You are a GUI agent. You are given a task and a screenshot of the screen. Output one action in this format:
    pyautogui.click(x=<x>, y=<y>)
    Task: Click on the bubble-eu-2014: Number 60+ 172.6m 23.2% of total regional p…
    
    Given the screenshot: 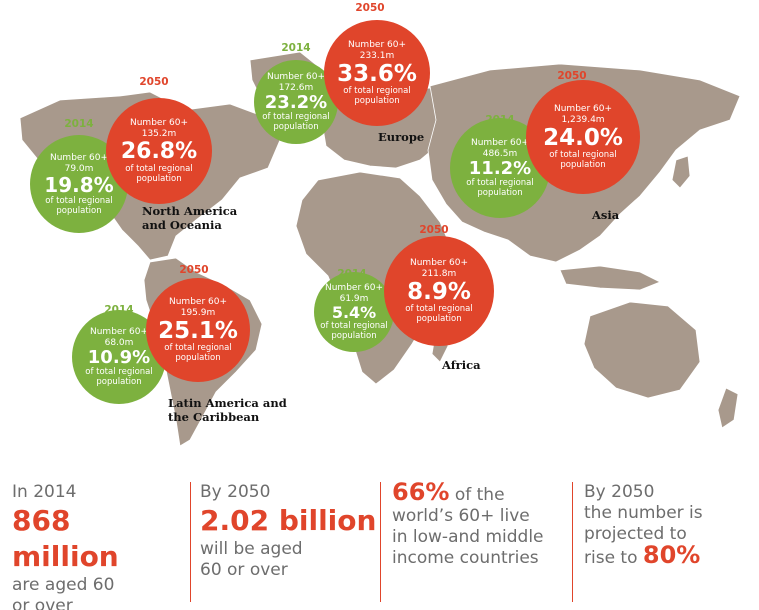 What is the action you would take?
    pyautogui.click(x=296, y=102)
    